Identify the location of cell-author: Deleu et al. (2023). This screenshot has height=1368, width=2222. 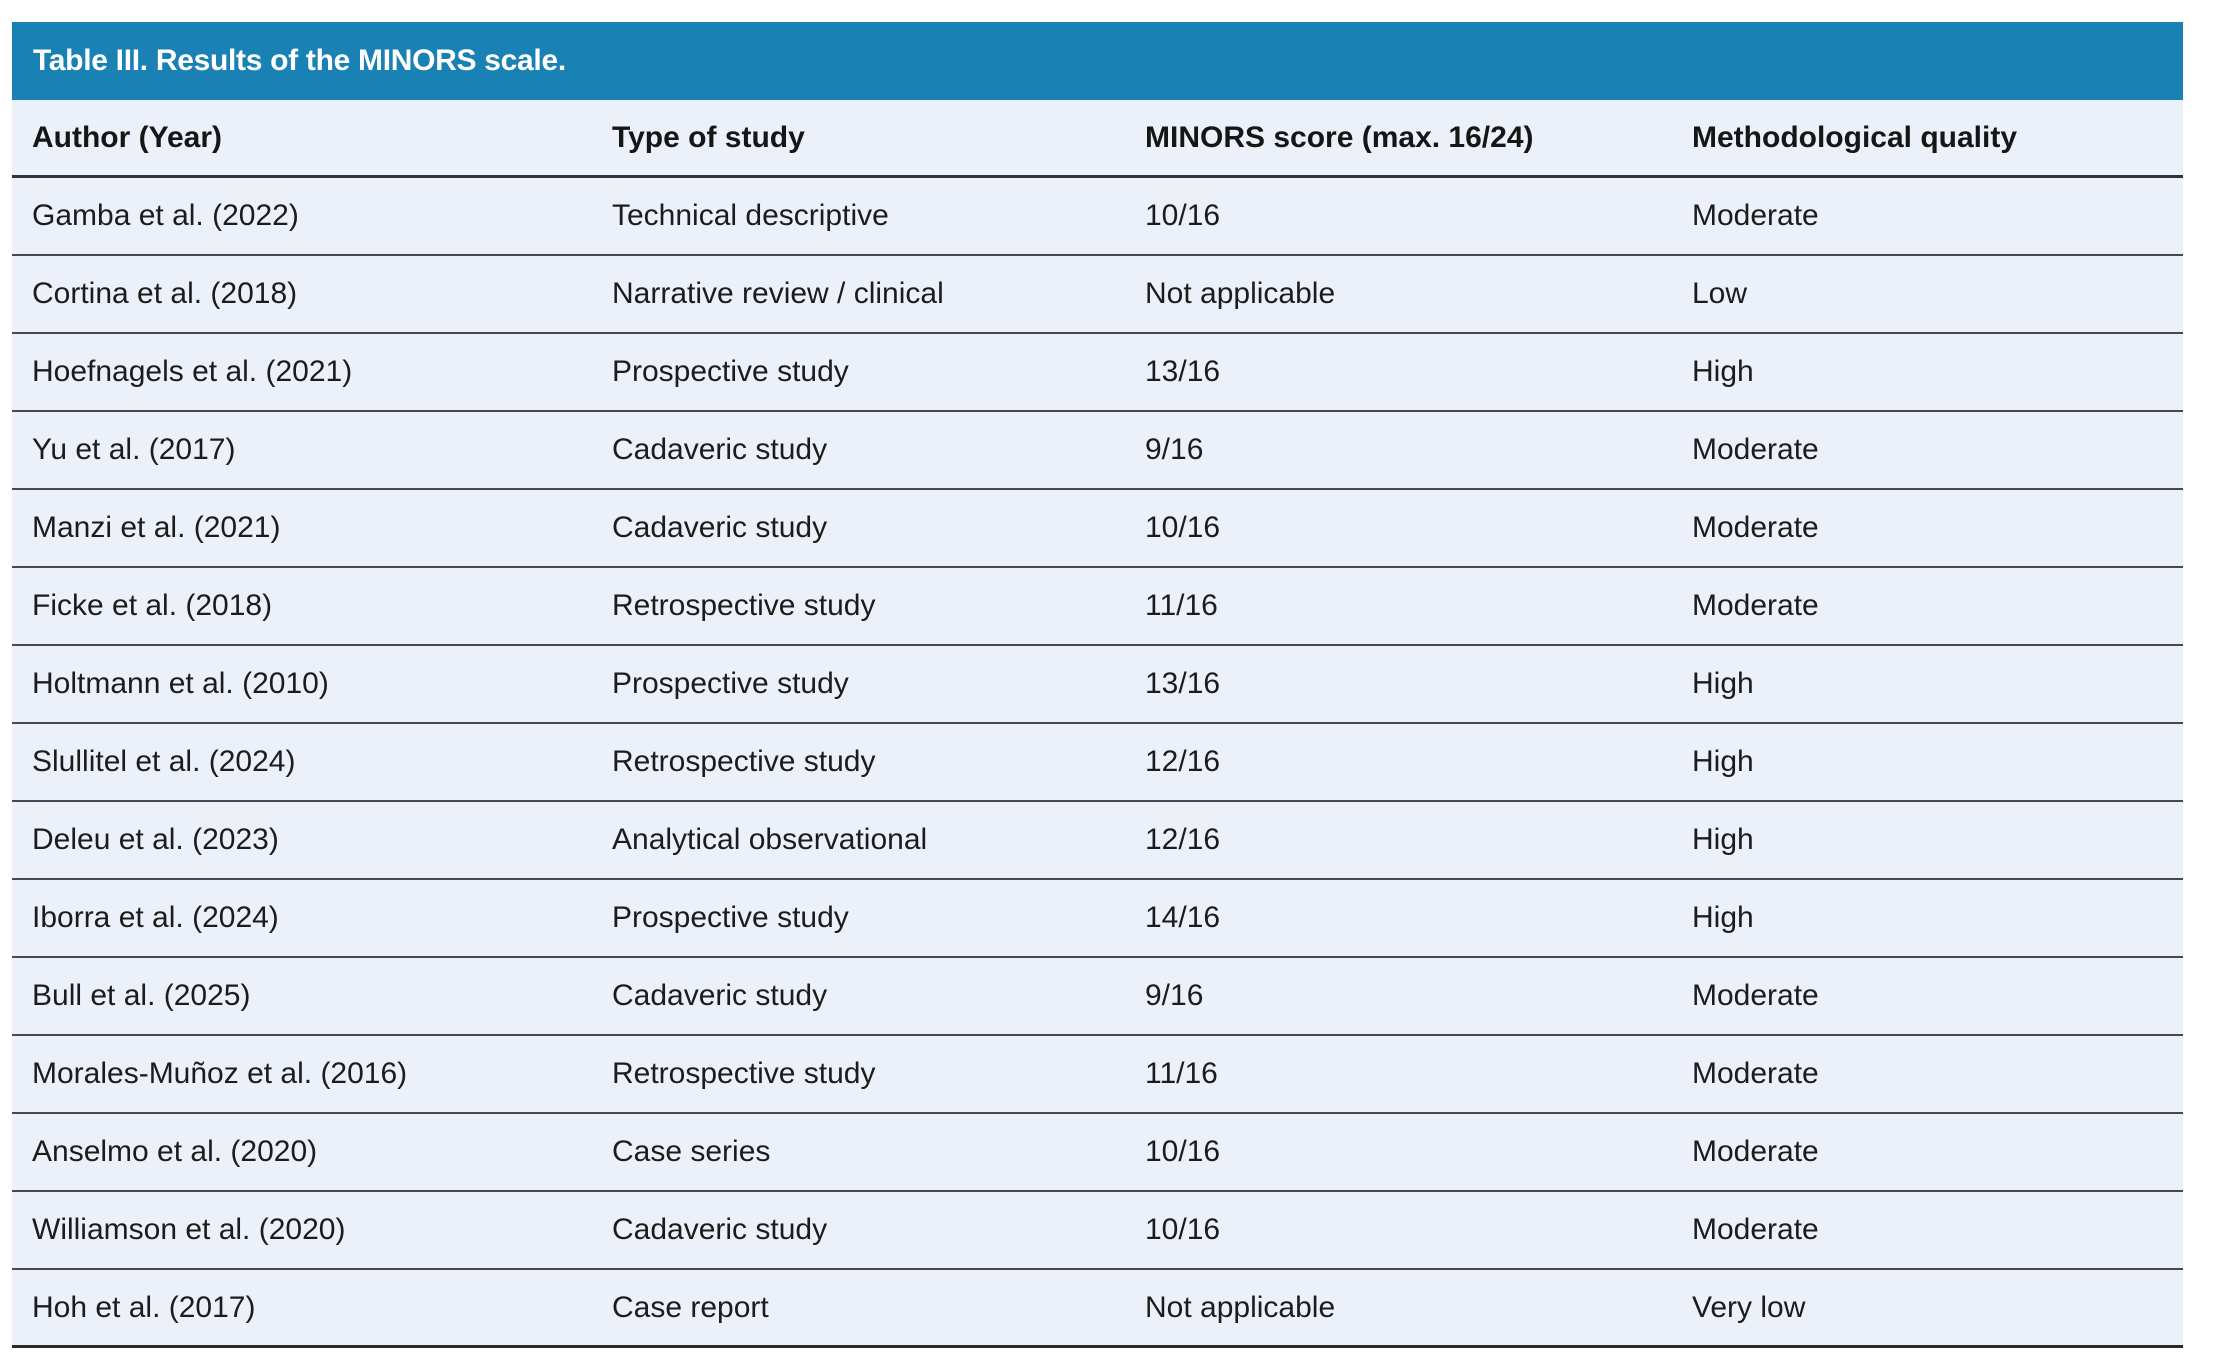
(155, 839).